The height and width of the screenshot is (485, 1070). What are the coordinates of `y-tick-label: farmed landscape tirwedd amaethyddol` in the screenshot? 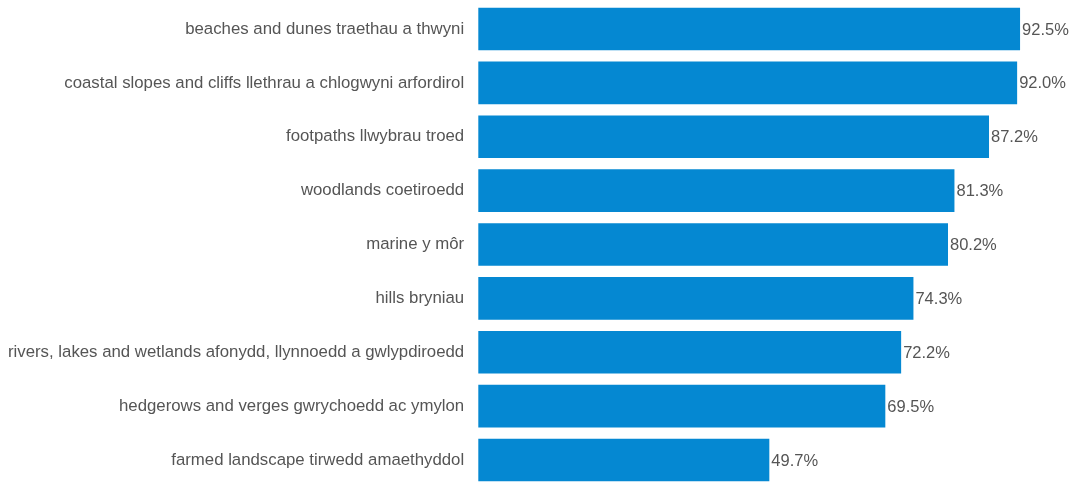 It's located at (318, 459).